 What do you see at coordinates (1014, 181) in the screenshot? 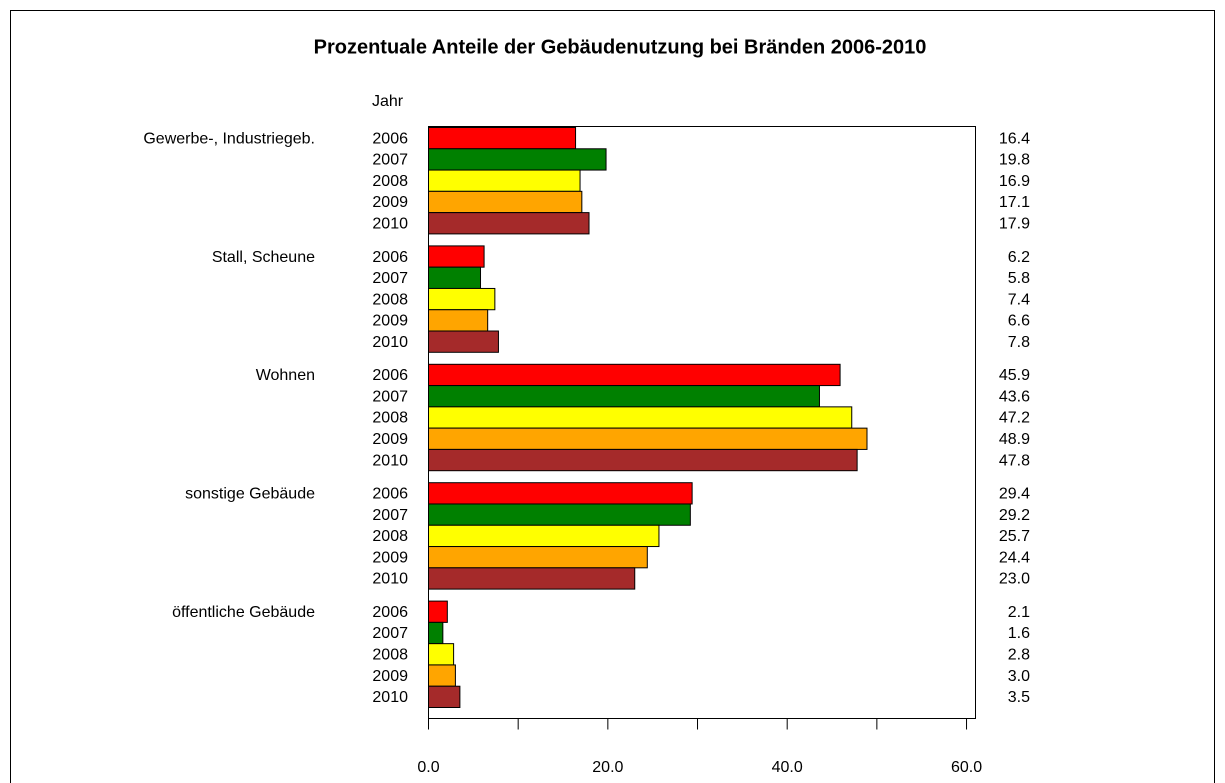
I see `value-label: 16.9` at bounding box center [1014, 181].